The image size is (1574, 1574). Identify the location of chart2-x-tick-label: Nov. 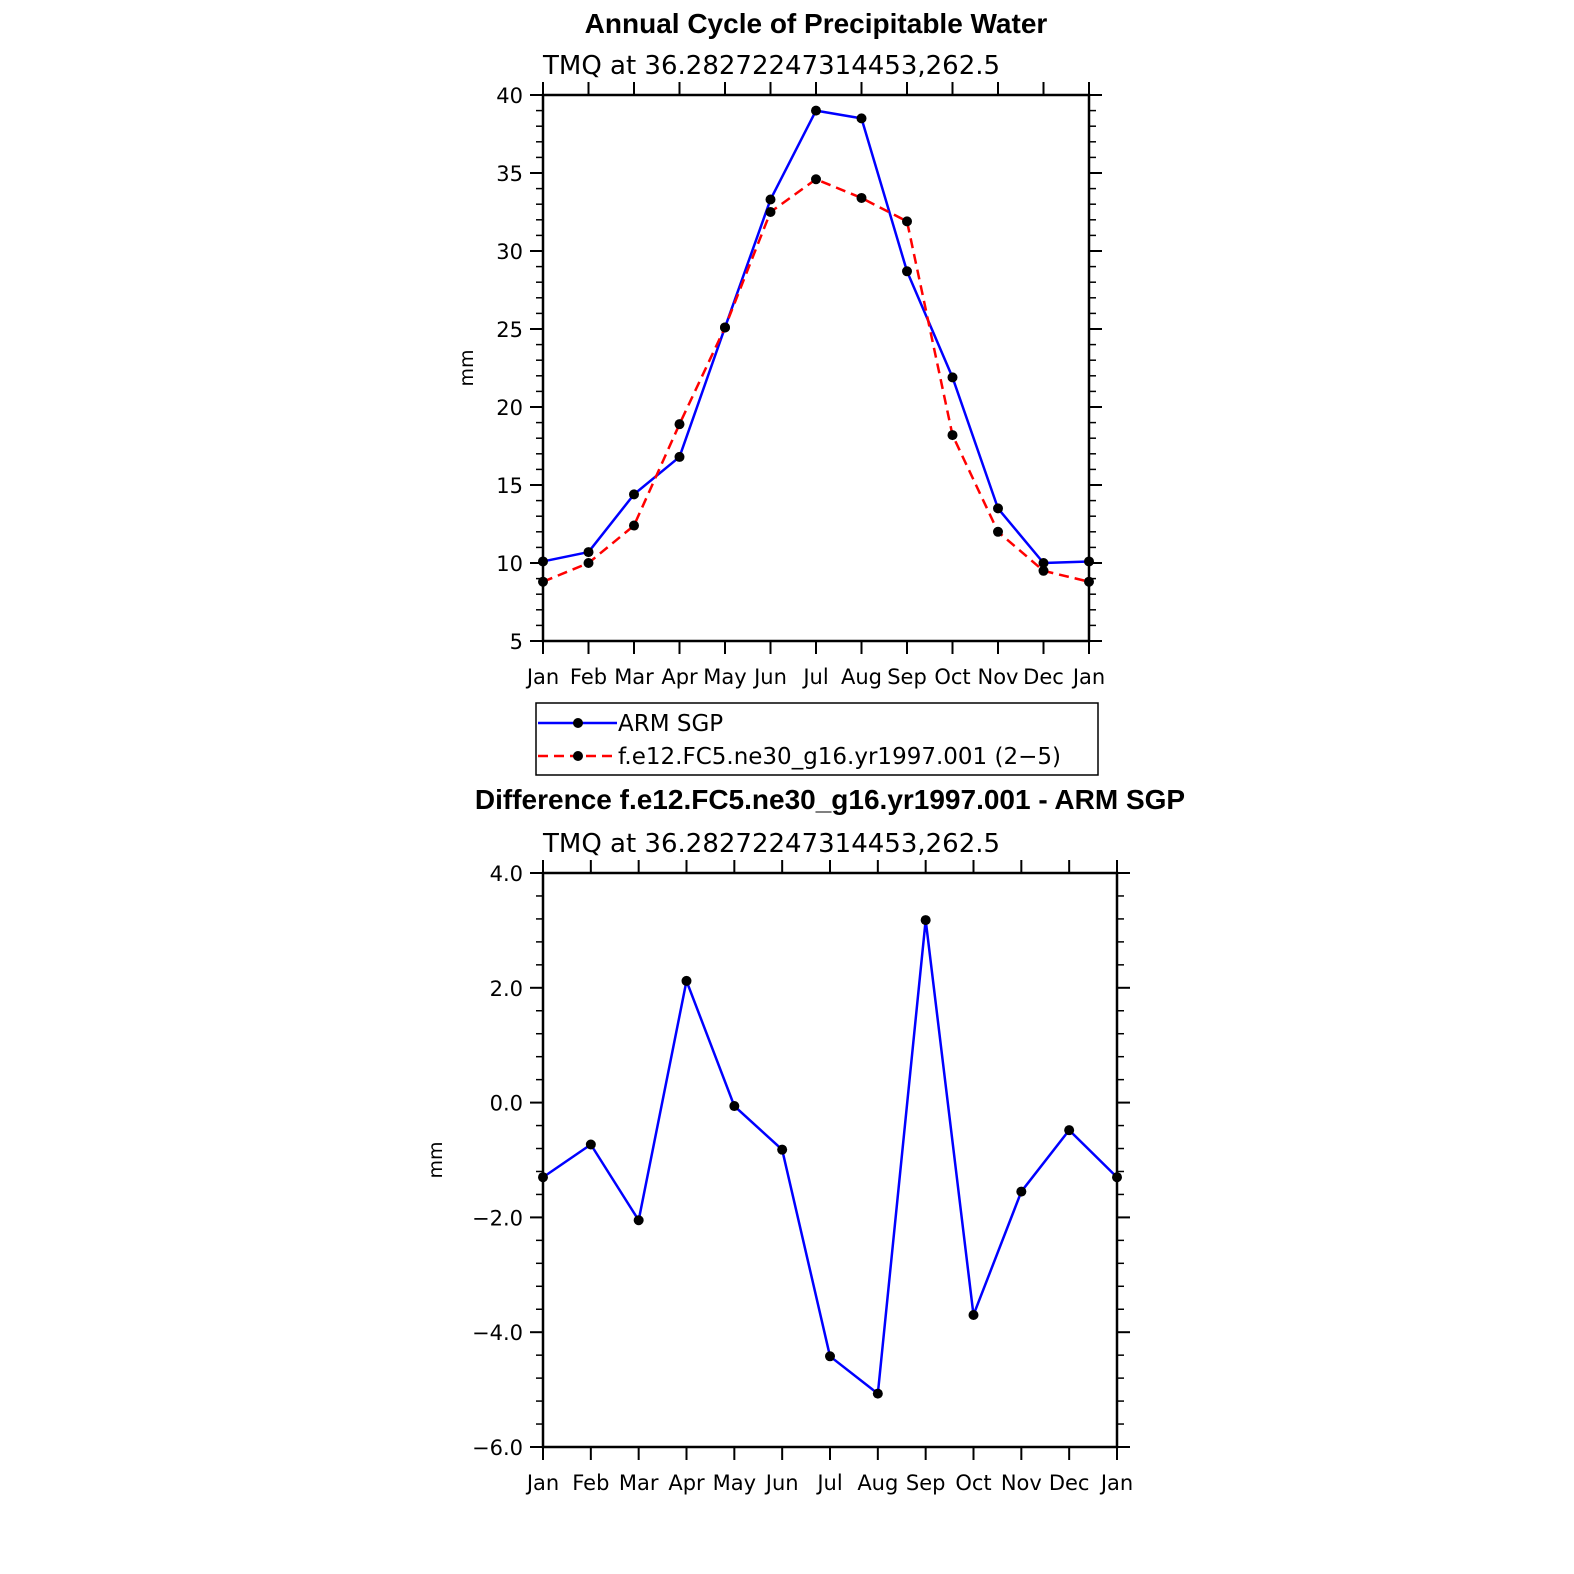
(1021, 1483).